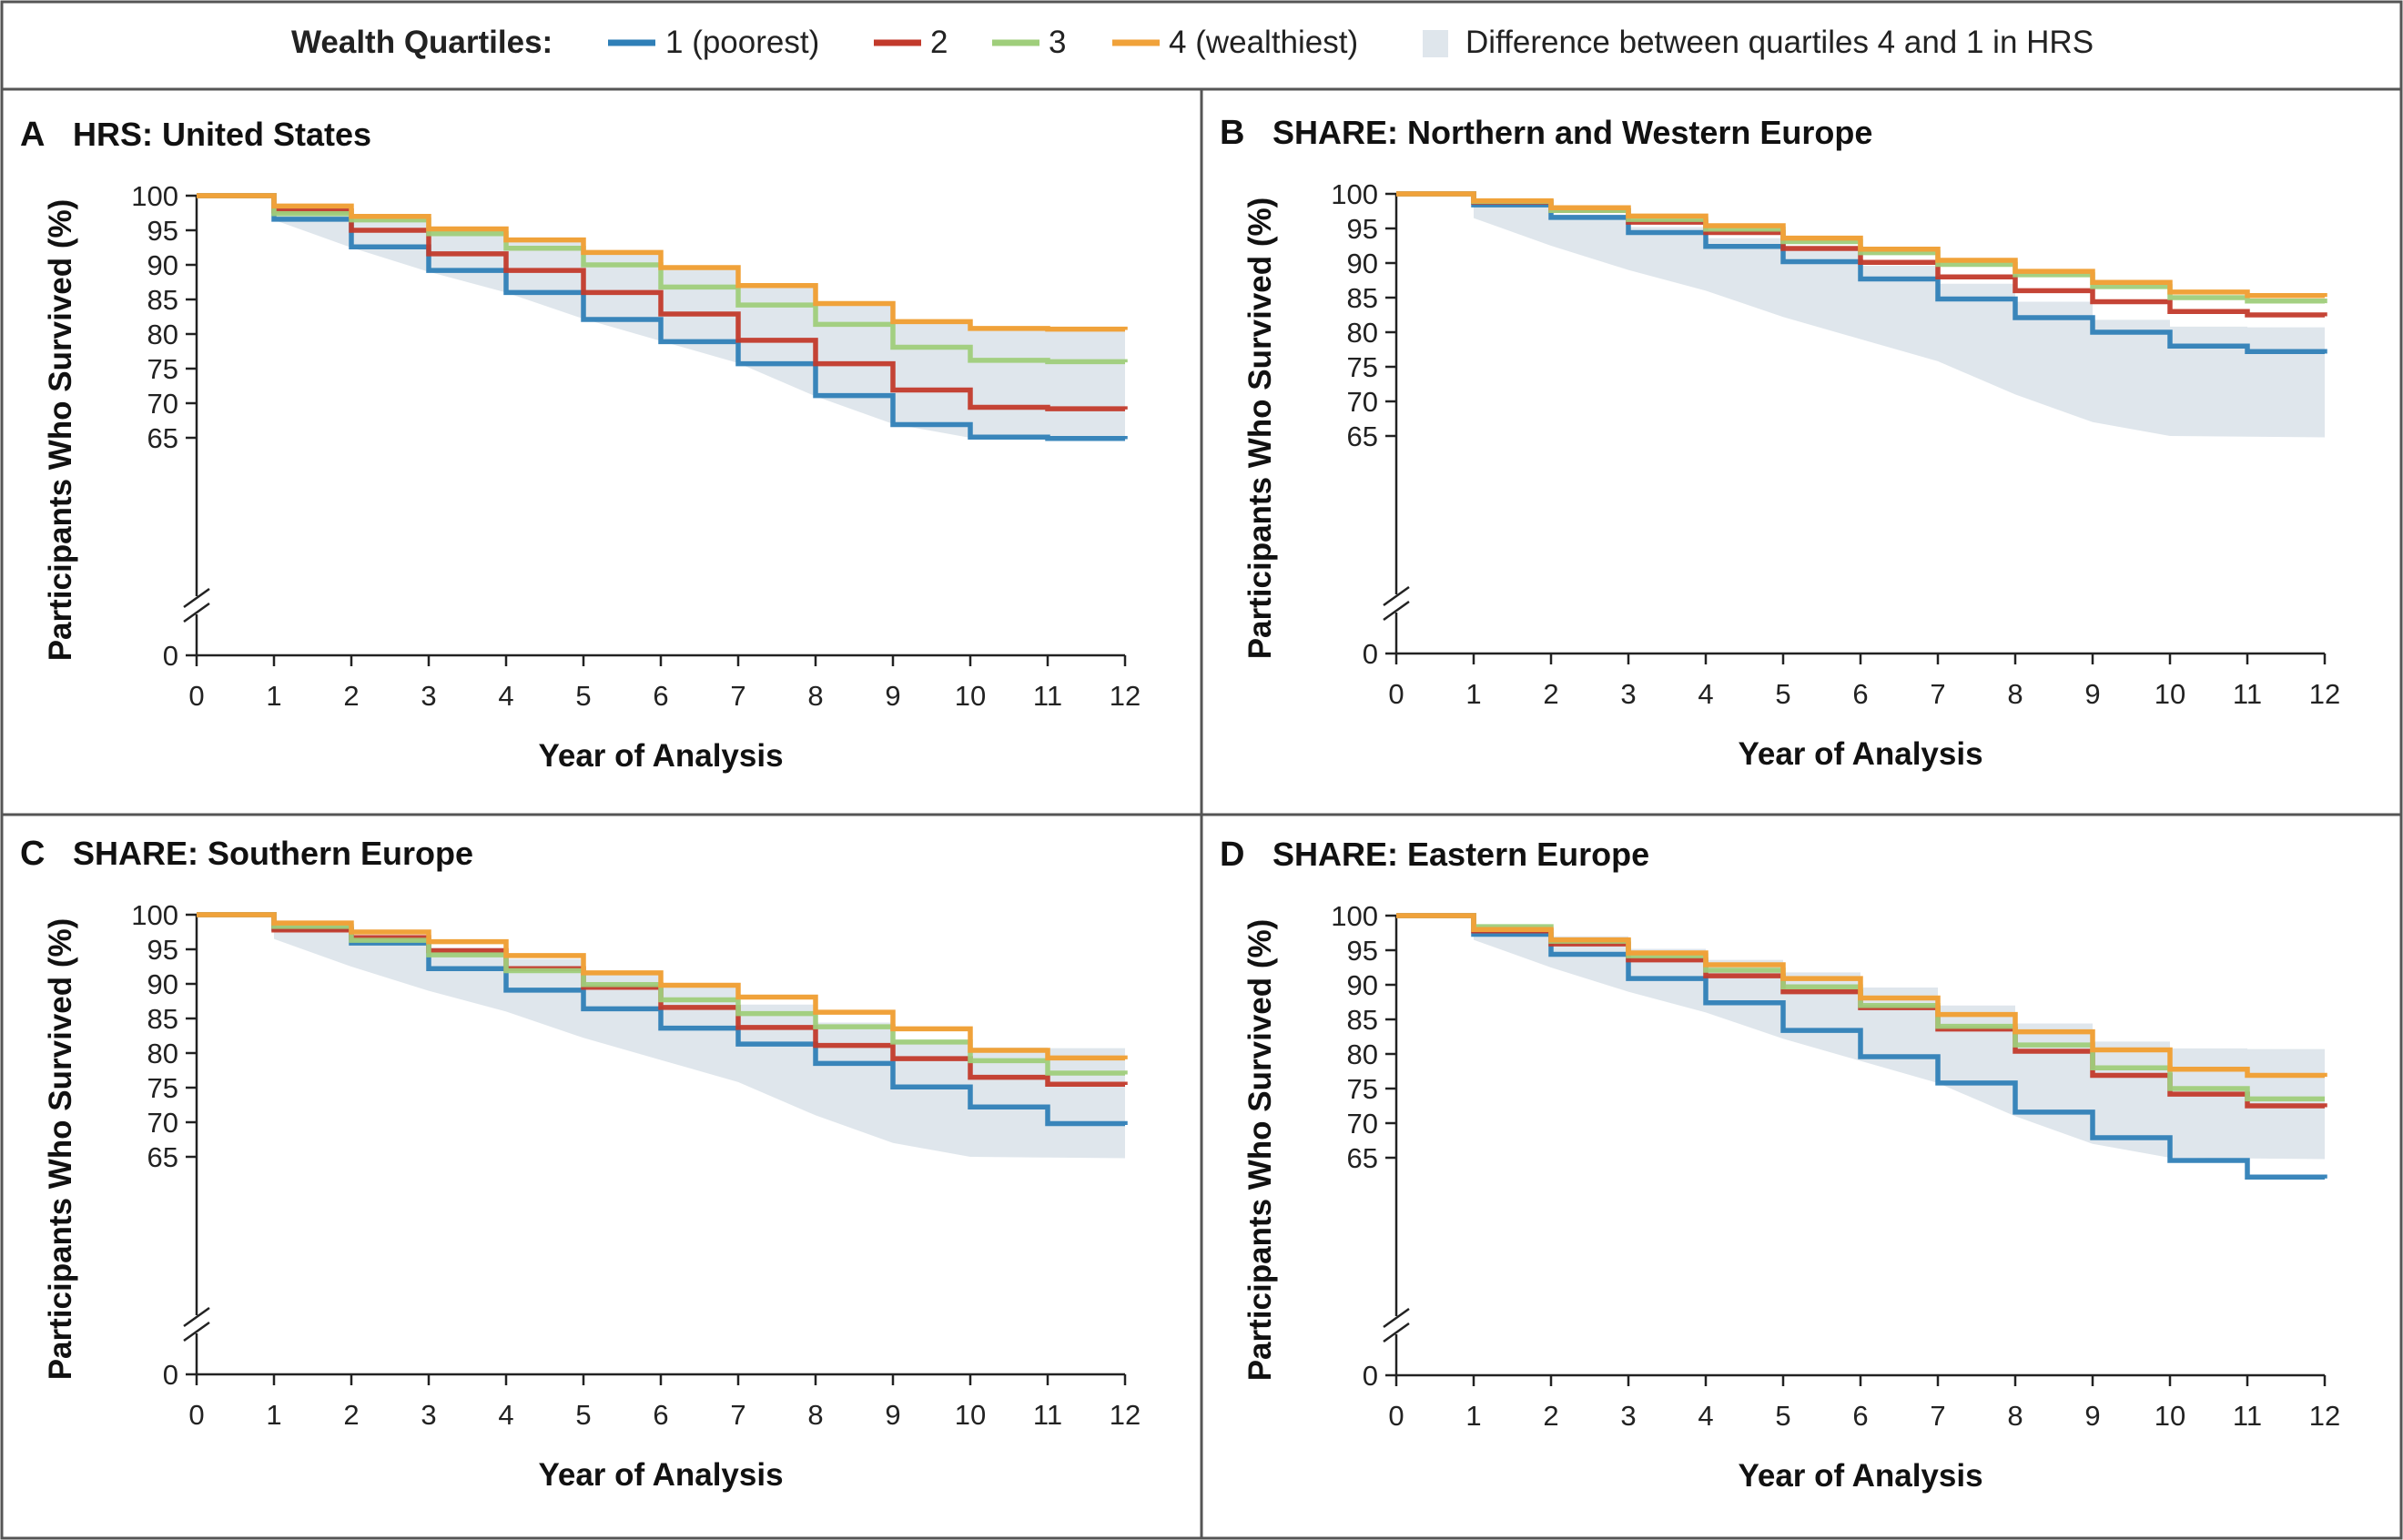  I want to click on series-line-q2, so click(662, 302).